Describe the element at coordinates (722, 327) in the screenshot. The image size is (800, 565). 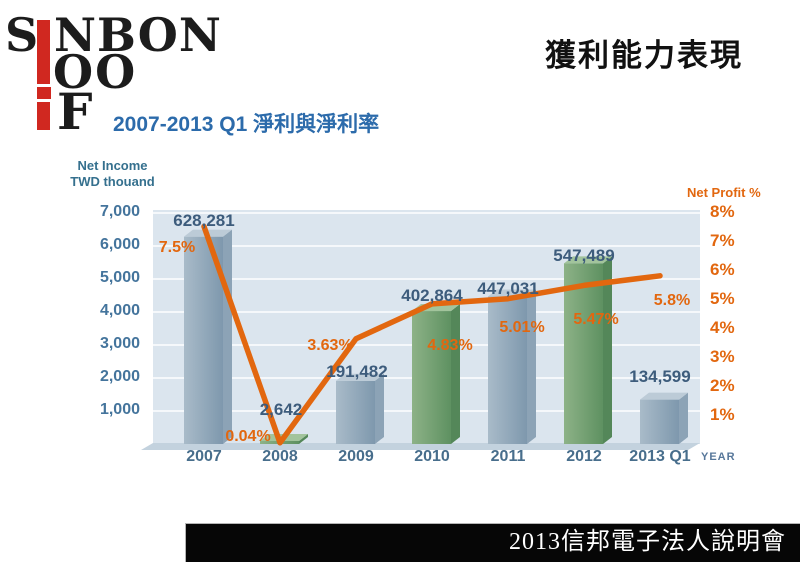
I see `right-axis-tick: 4%` at that location.